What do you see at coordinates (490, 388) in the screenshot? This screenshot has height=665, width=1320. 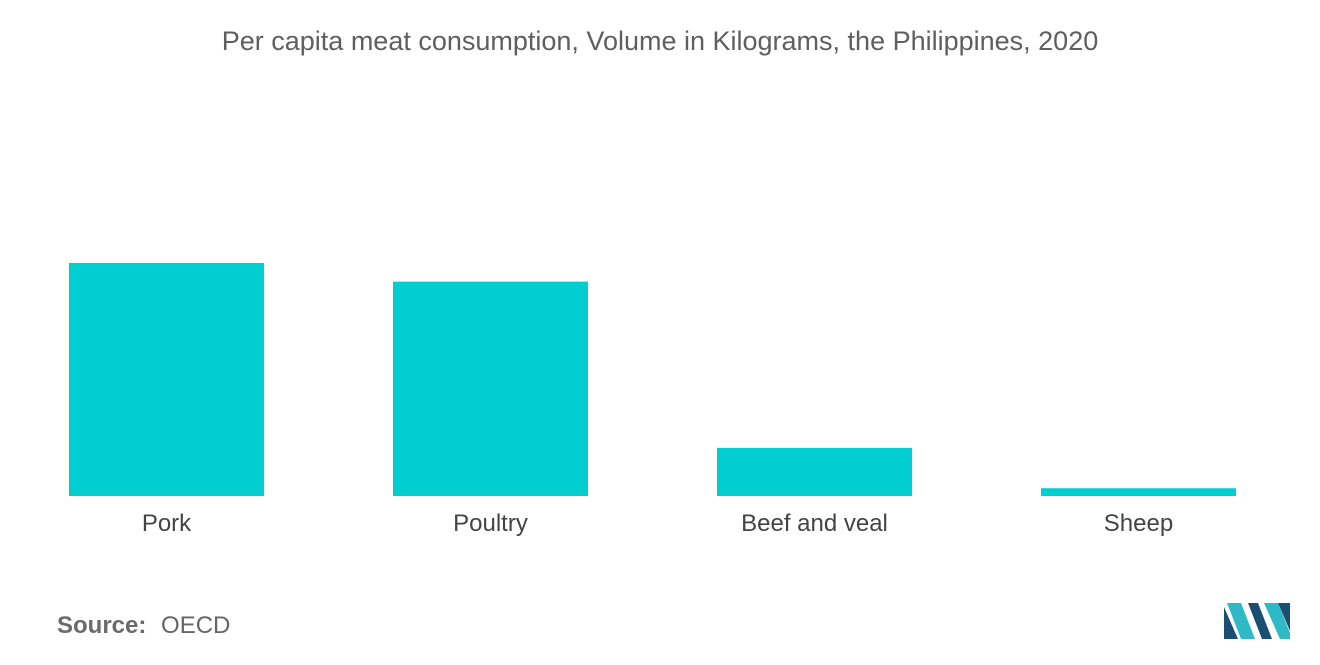 I see `bar-poultry` at bounding box center [490, 388].